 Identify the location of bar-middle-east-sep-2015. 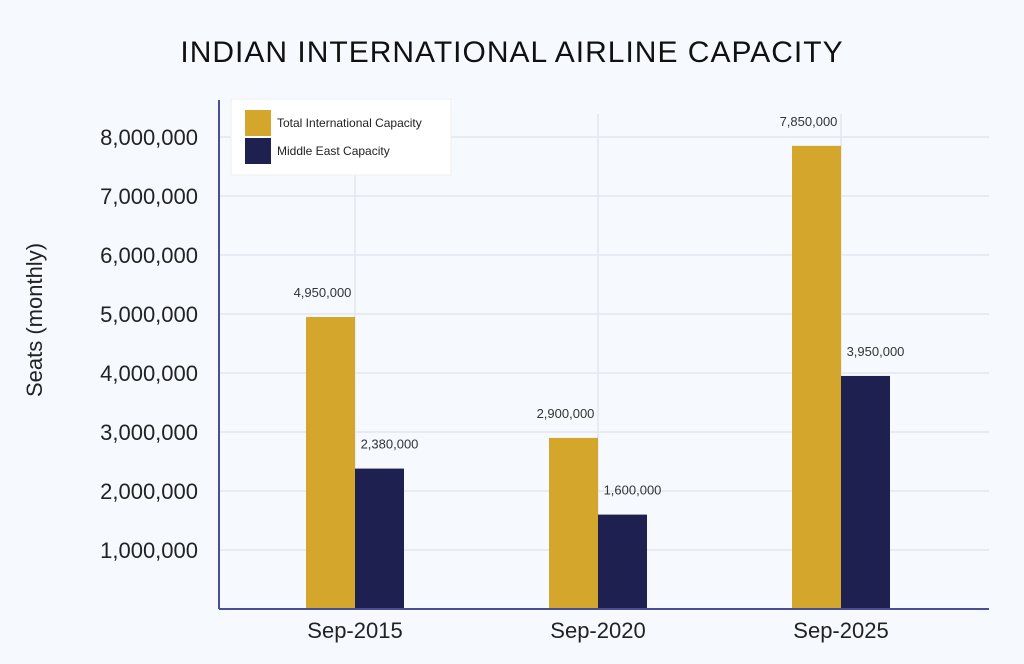
(379, 538).